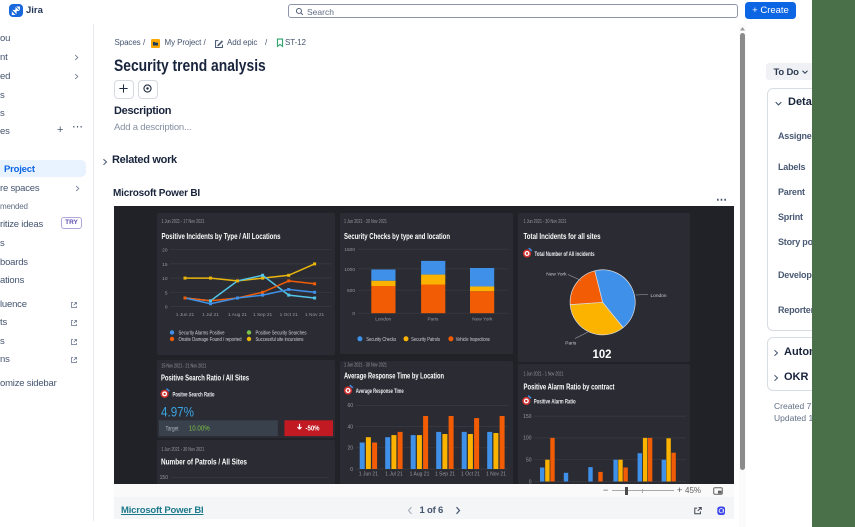 The image size is (855, 527). Describe the element at coordinates (397, 236) in the screenshot. I see `svg-text:Security Checks by type and lo: Security Checks by type and location` at that location.